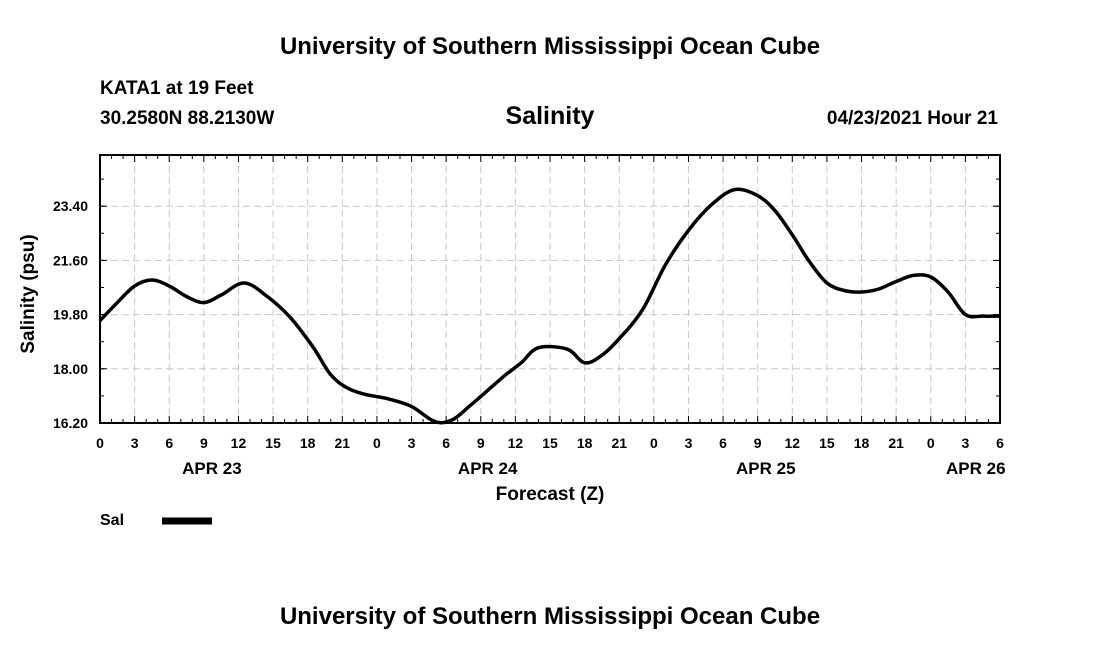 This screenshot has height=650, width=1100. I want to click on y-tick-label: 18.00, so click(70, 369).